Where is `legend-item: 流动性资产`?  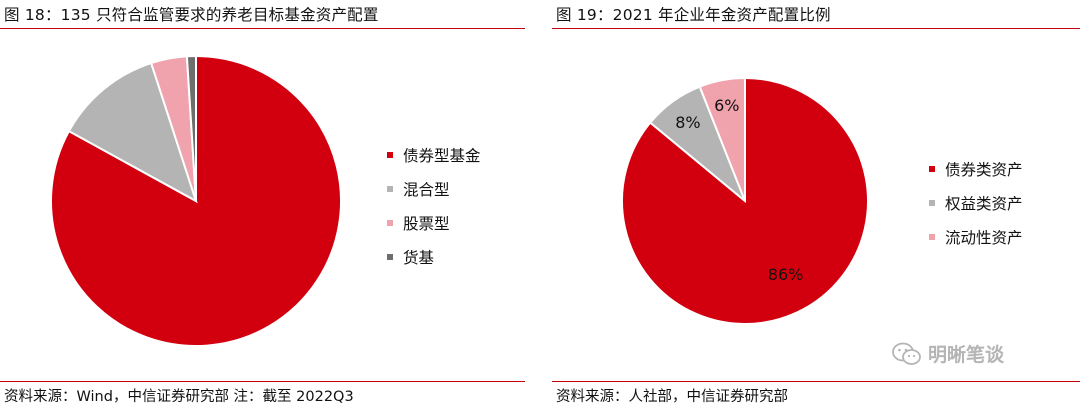
legend-item: 流动性资产 is located at coordinates (976, 237).